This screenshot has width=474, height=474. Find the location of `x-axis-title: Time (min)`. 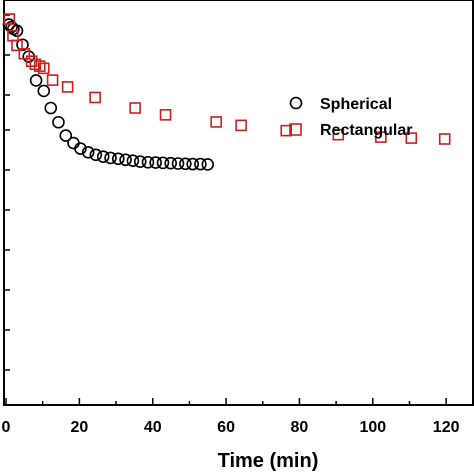

x-axis-title: Time (min) is located at coordinates (268, 461).